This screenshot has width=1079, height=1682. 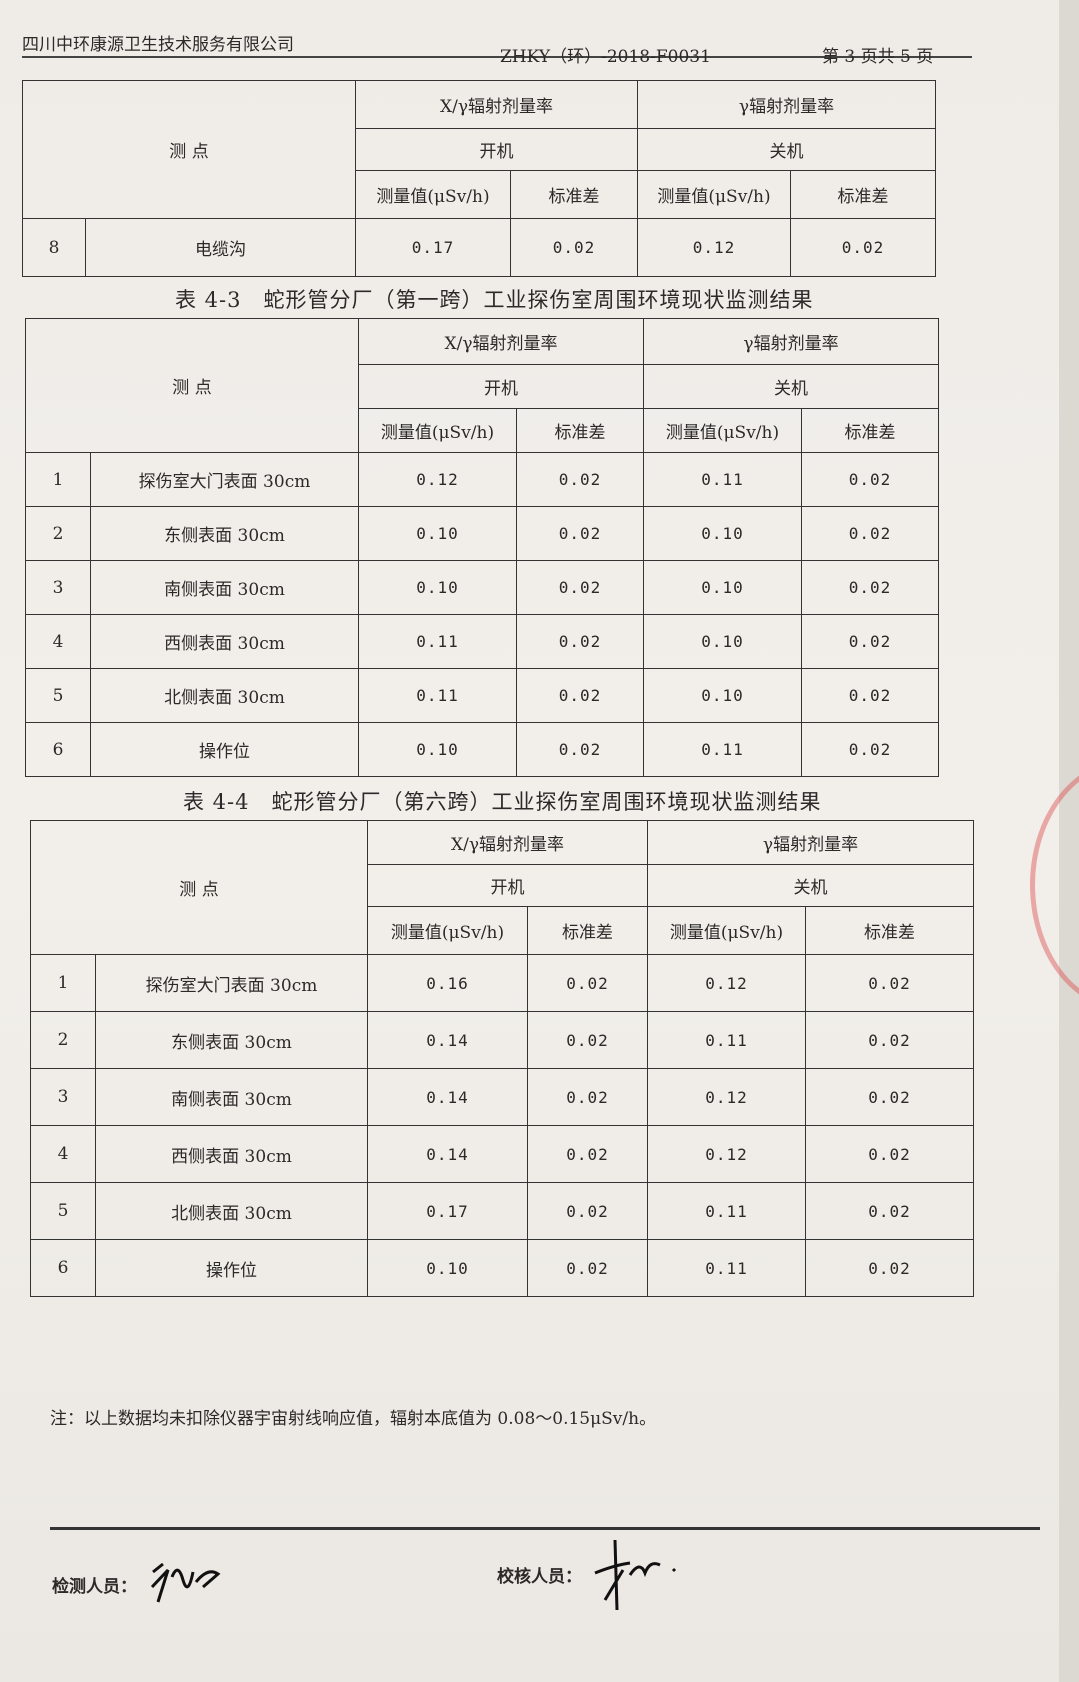 I want to click on reviewer-label: 校核人员：, so click(x=539, y=1577).